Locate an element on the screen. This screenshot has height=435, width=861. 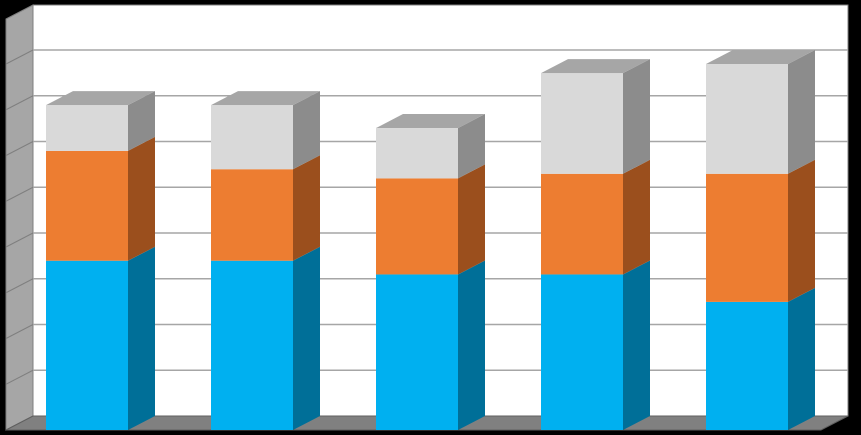
side-wall is located at coordinates (19, 217).